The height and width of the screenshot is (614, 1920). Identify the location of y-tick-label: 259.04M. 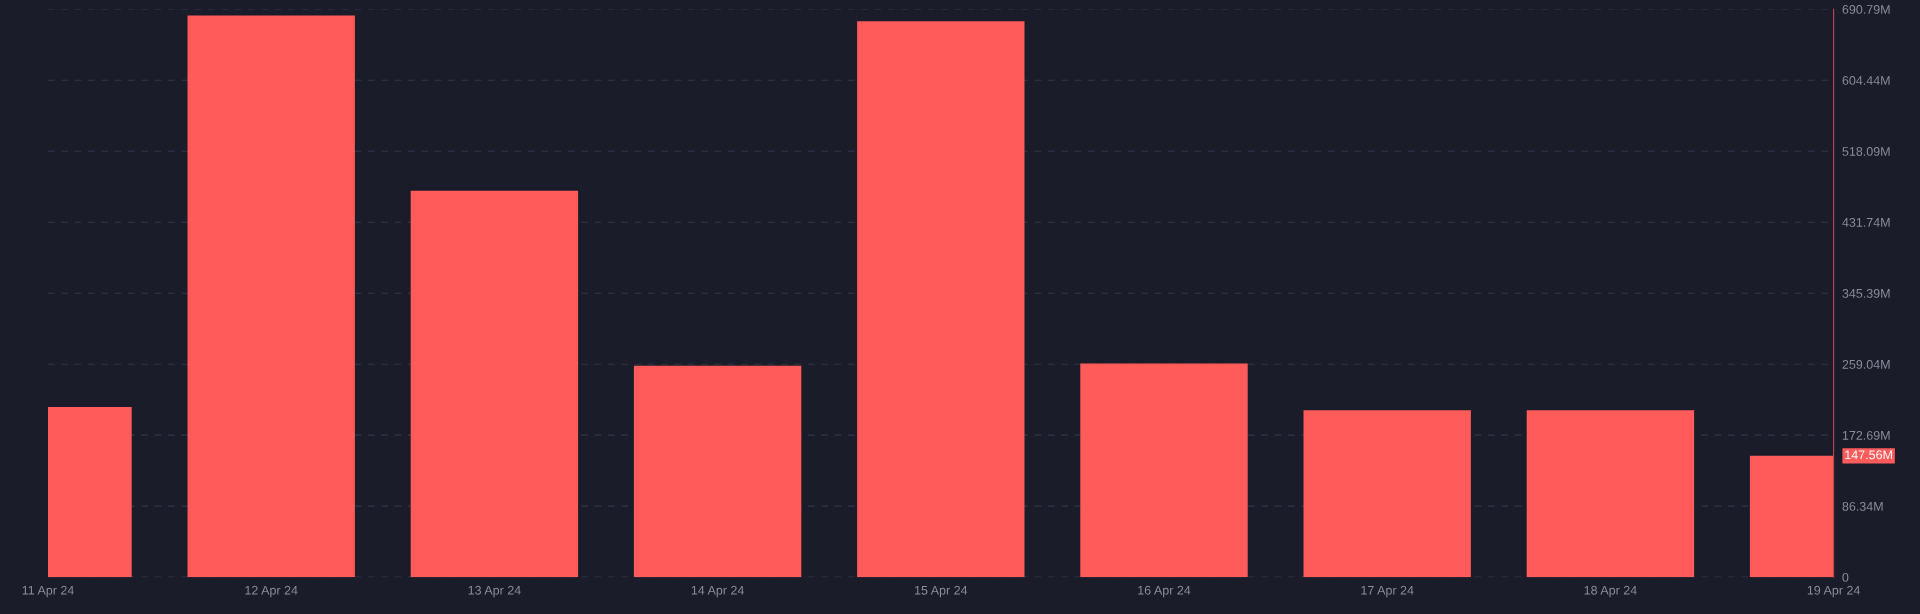
(1866, 364).